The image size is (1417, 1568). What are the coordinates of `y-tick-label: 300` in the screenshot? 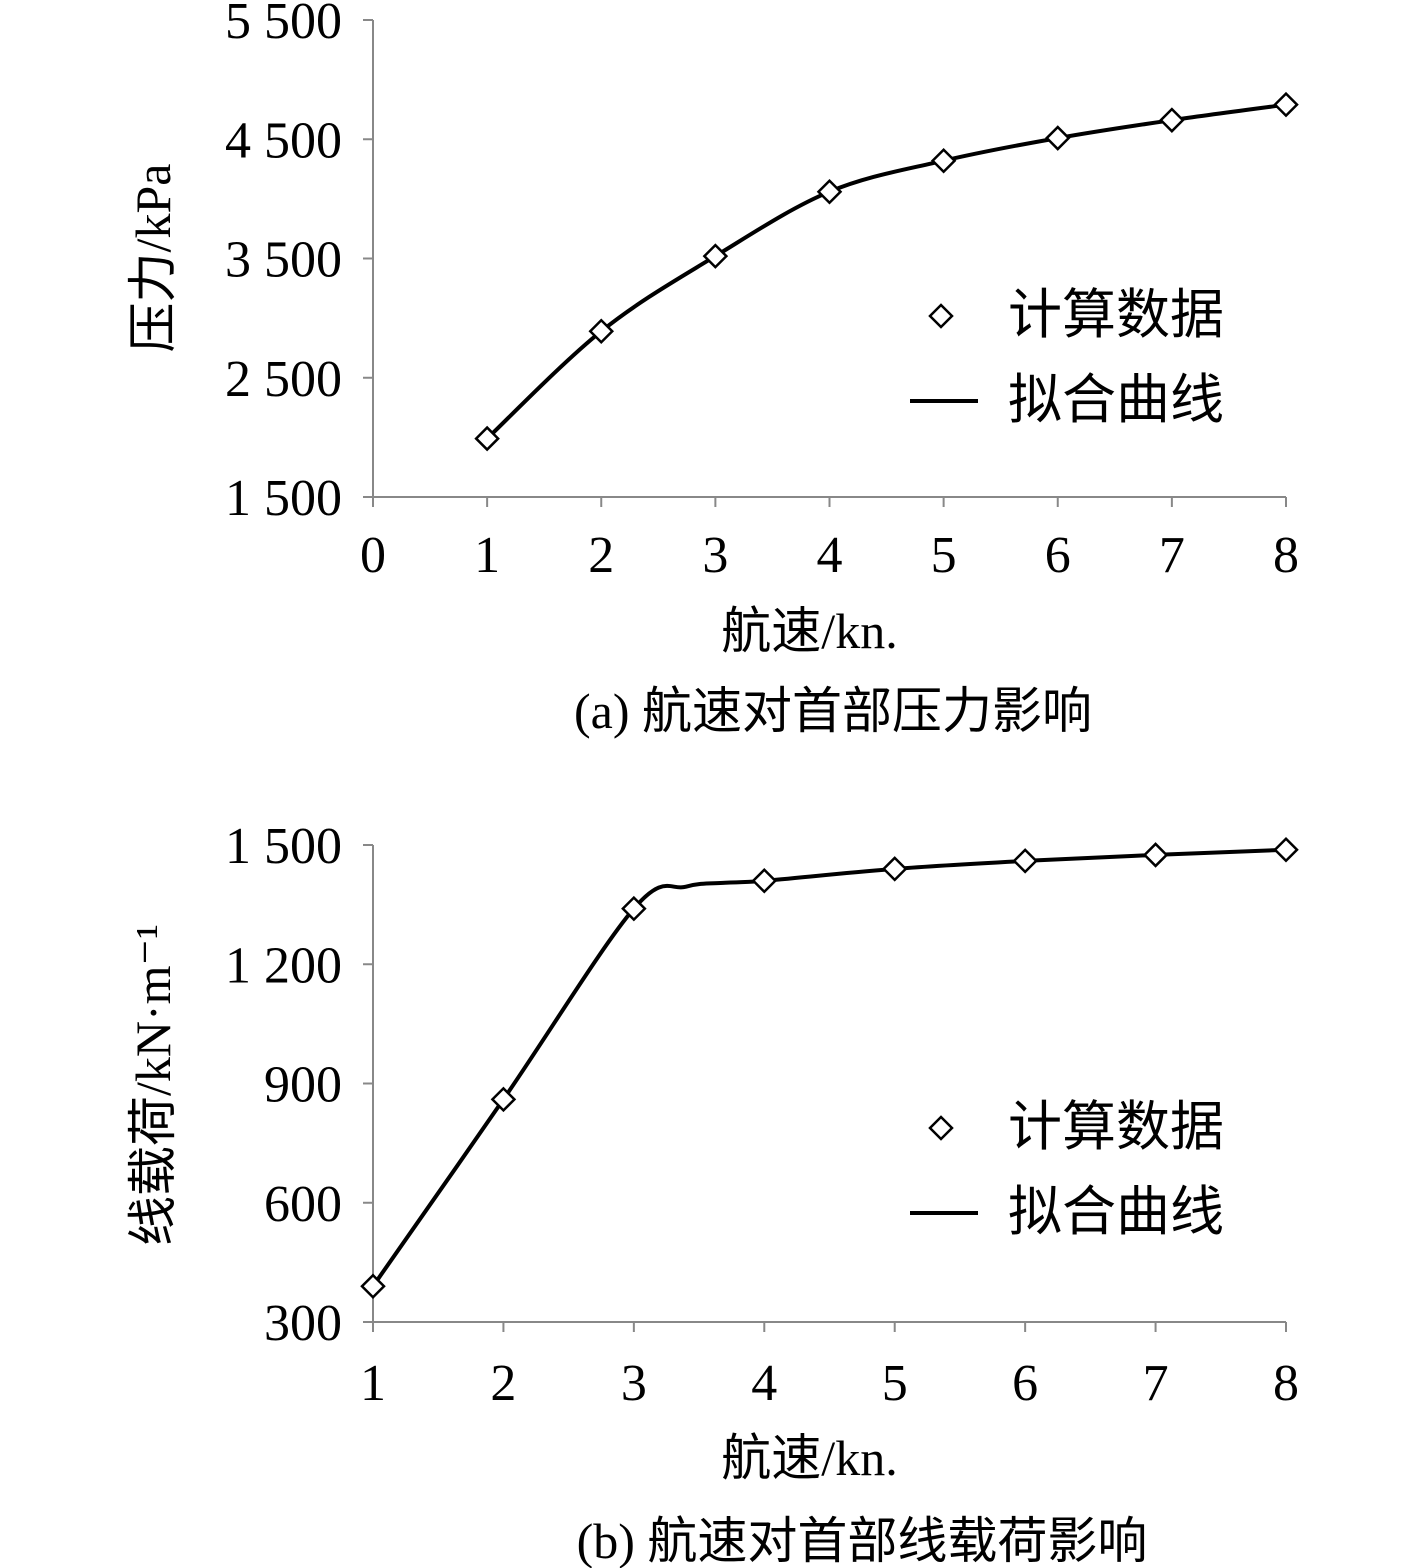 It's located at (303, 1323).